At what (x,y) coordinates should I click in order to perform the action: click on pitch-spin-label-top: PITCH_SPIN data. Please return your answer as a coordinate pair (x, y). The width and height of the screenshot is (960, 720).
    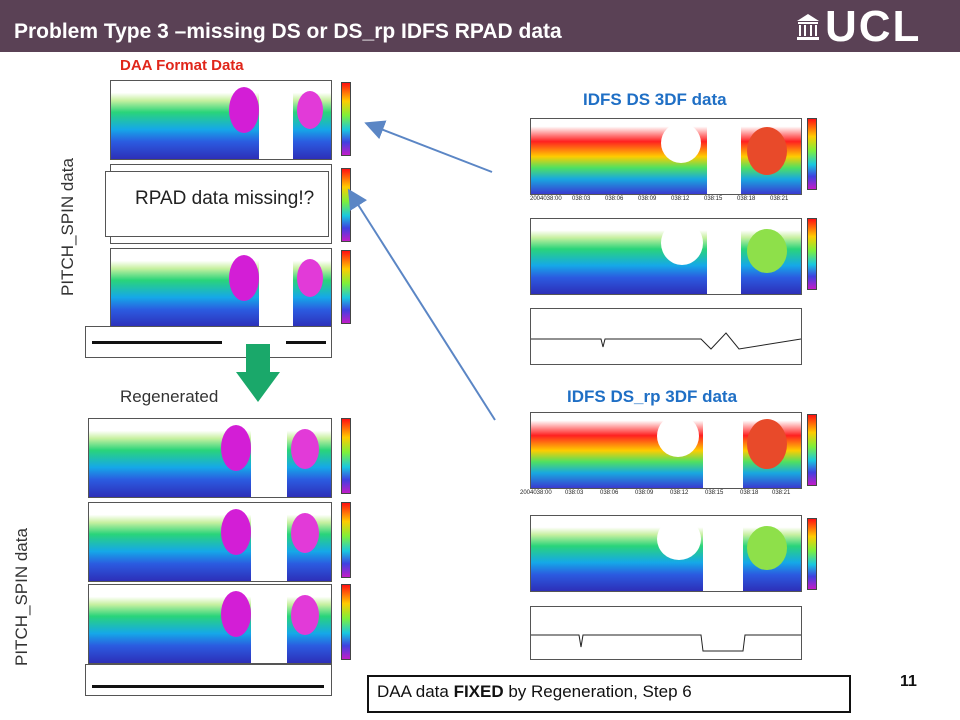
    Looking at the image, I should click on (67, 227).